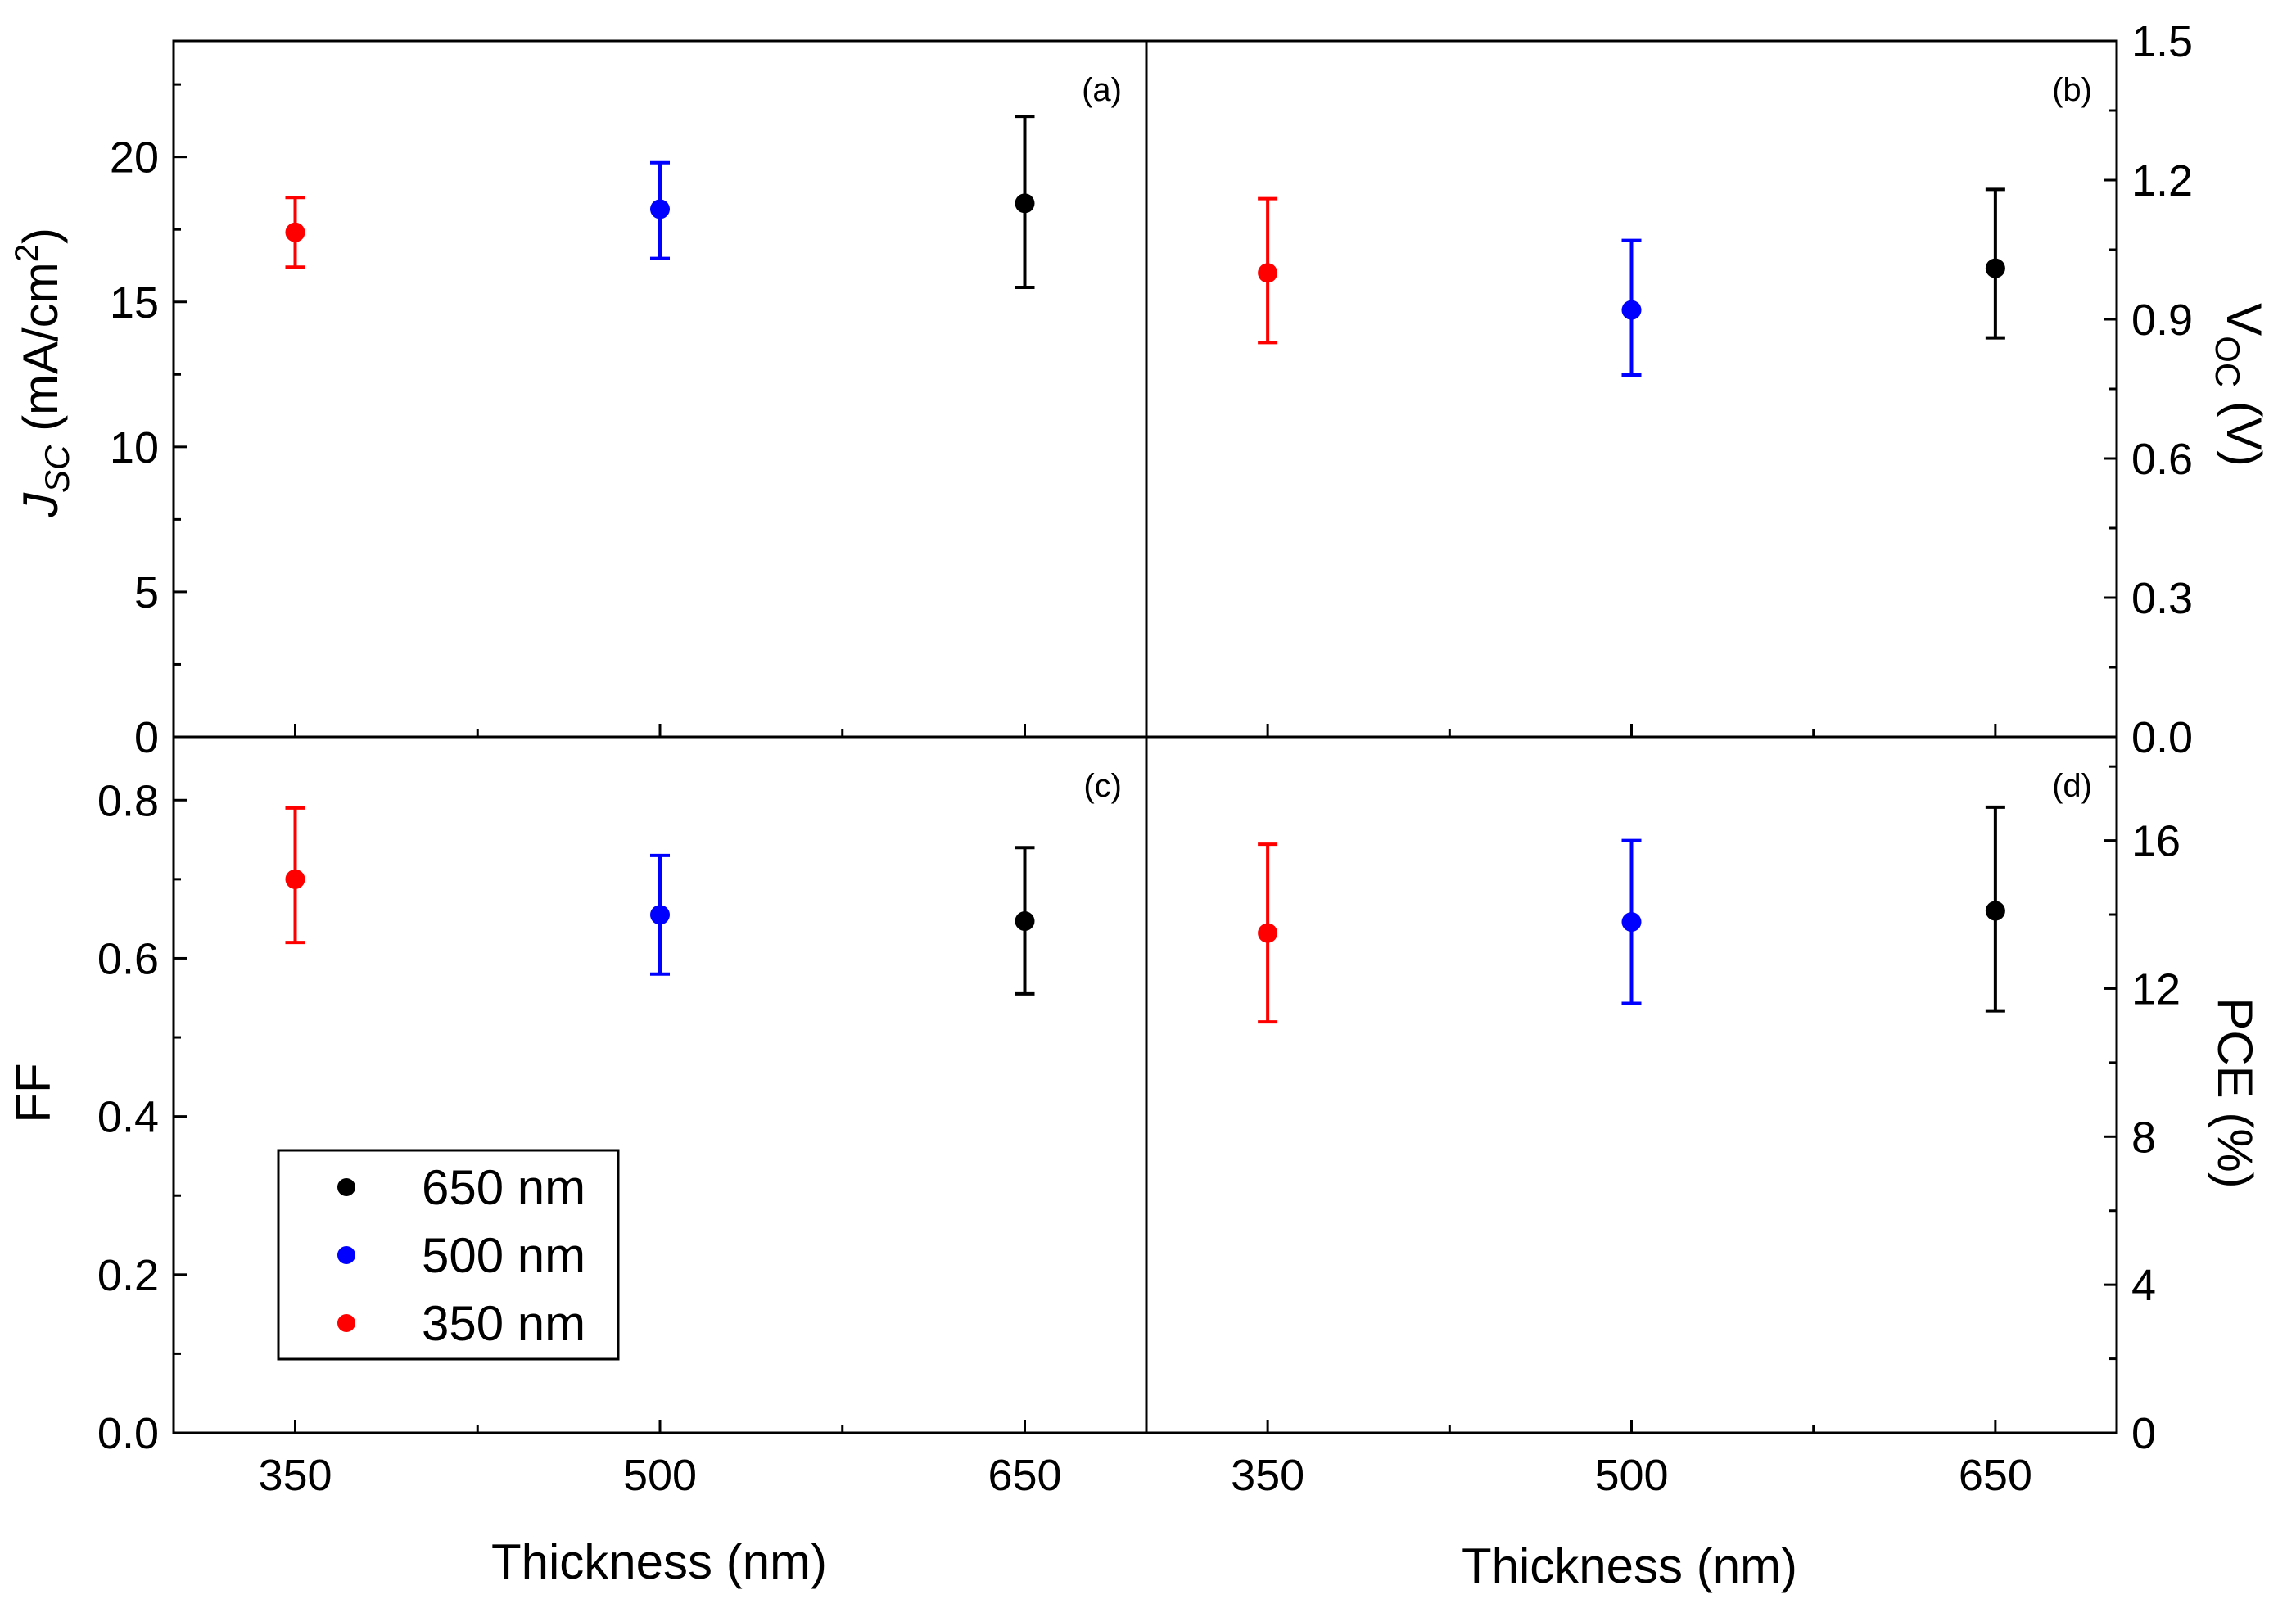 This screenshot has width=2296, height=1599. What do you see at coordinates (2156, 841) in the screenshot?
I see `y-tick-label-d: 16` at bounding box center [2156, 841].